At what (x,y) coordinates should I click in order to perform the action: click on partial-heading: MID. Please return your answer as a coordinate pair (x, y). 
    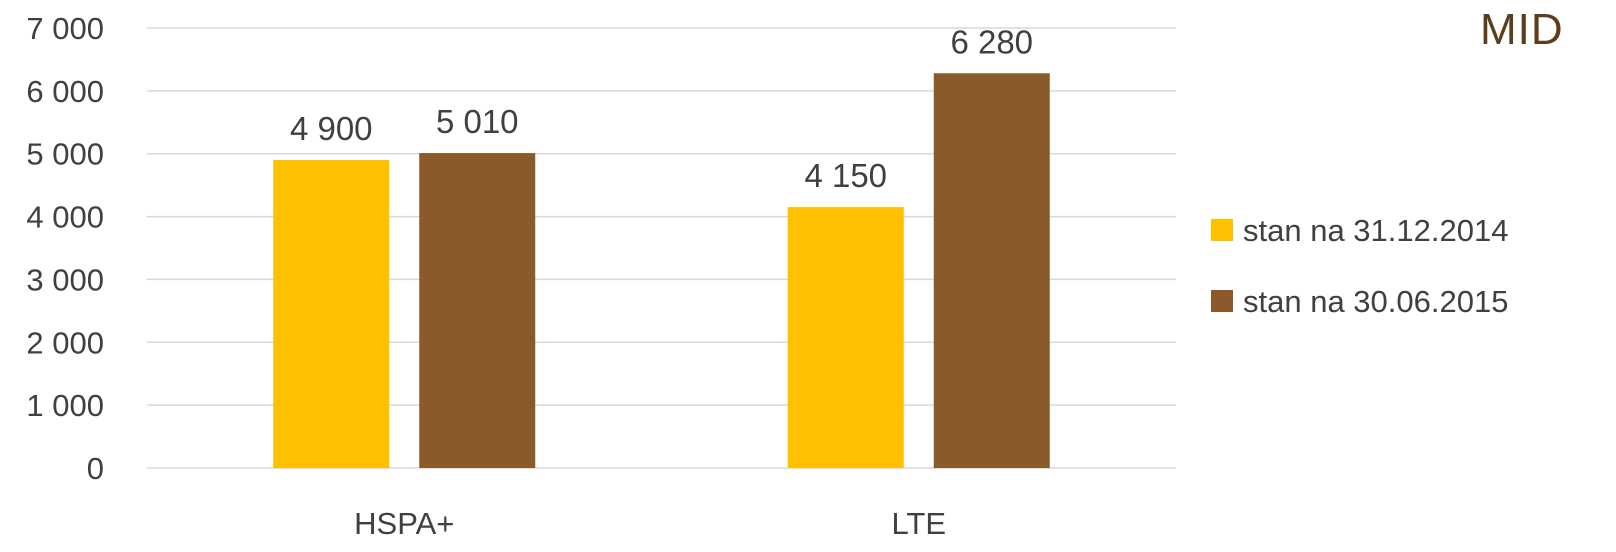
    Looking at the image, I should click on (1522, 29).